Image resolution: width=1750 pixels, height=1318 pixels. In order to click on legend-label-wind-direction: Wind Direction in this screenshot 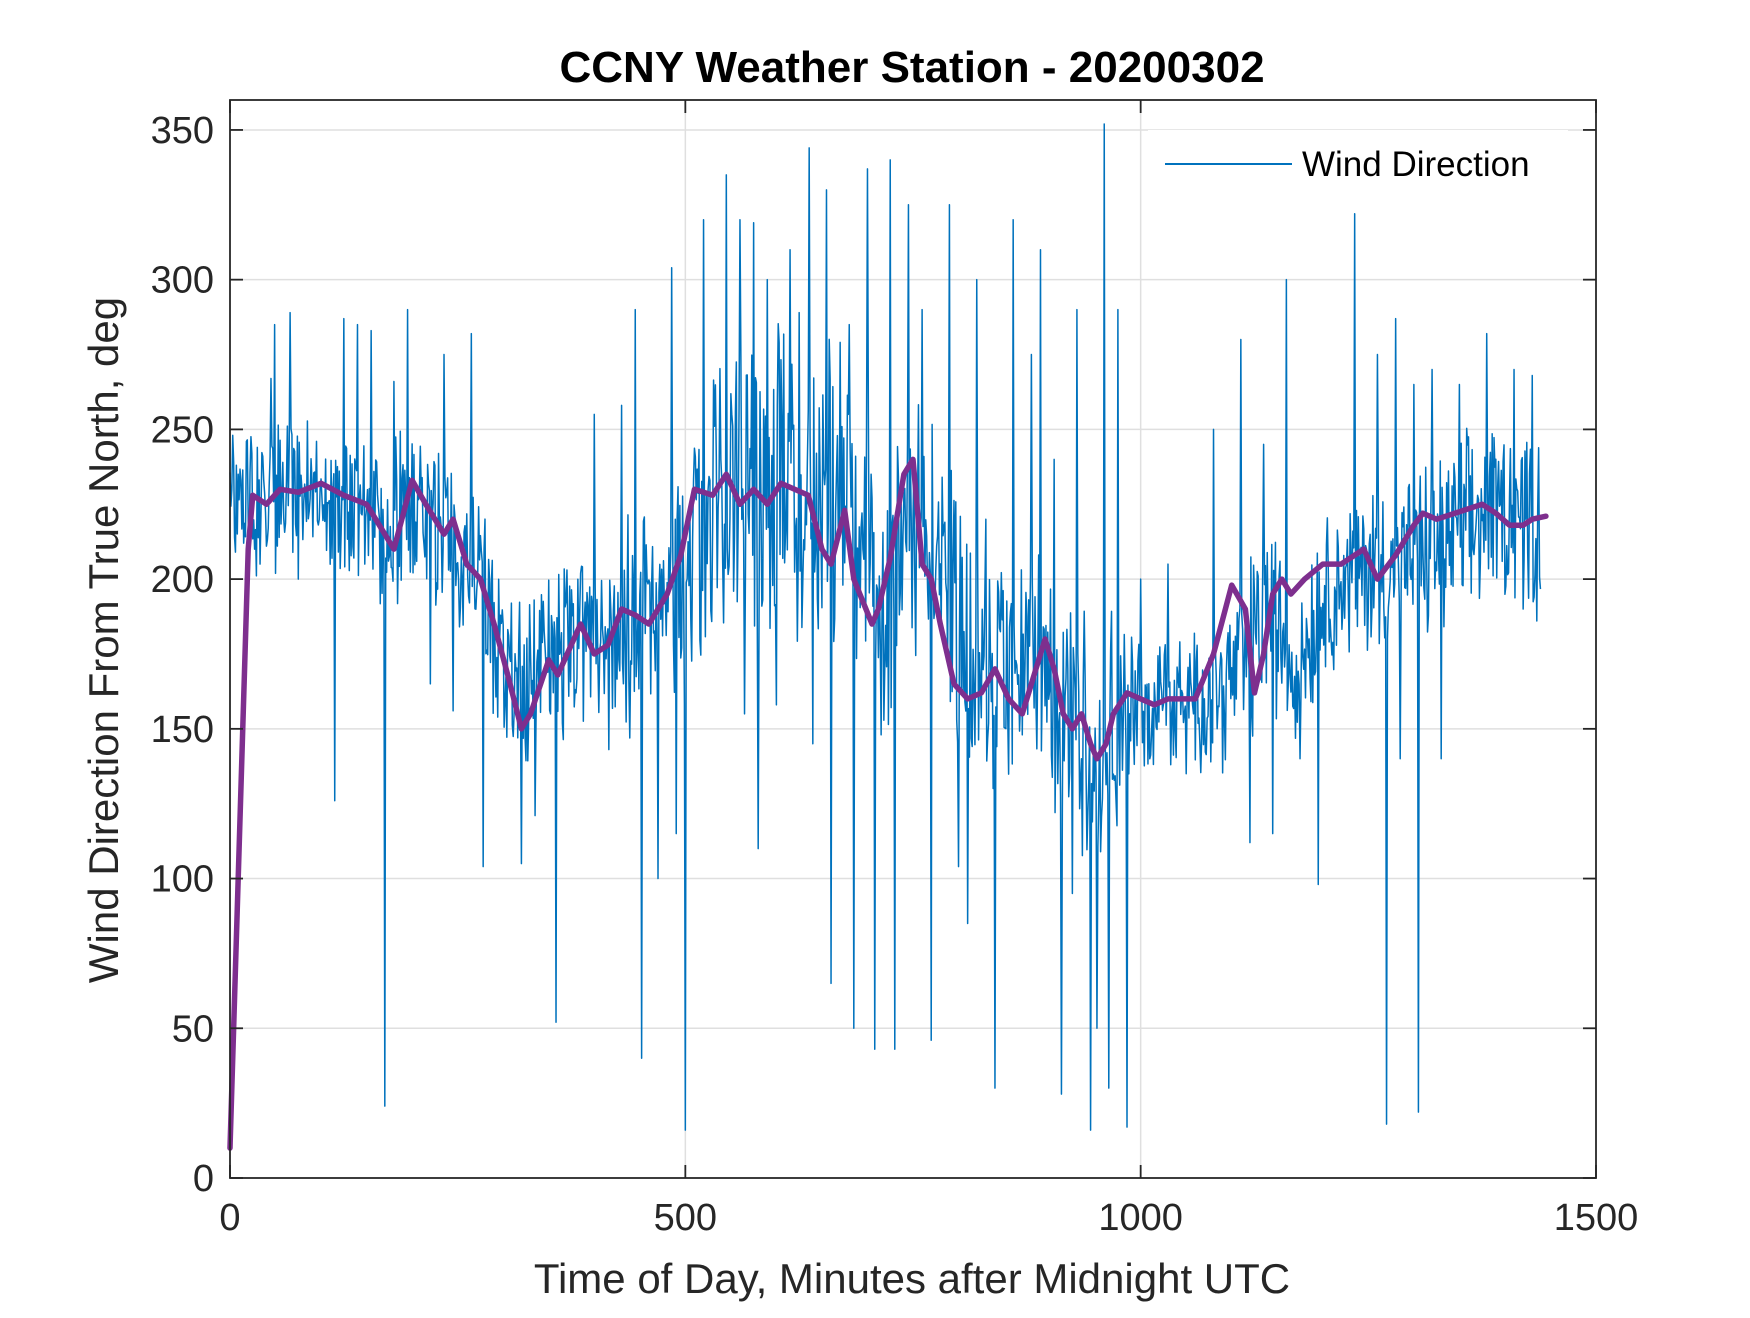, I will do `click(1416, 164)`.